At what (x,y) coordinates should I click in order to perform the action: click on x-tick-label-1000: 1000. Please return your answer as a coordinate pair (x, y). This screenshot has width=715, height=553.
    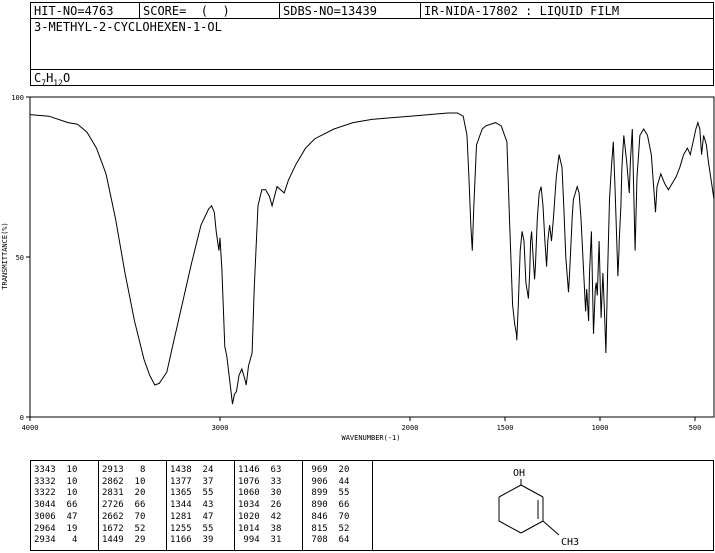
    Looking at the image, I should click on (600, 428).